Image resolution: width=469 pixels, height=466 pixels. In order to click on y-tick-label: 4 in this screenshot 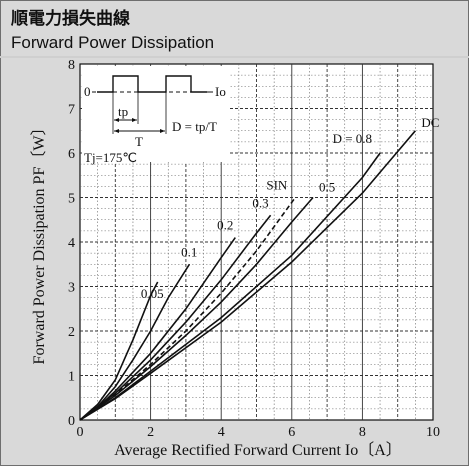, I will do `click(71, 243)`.